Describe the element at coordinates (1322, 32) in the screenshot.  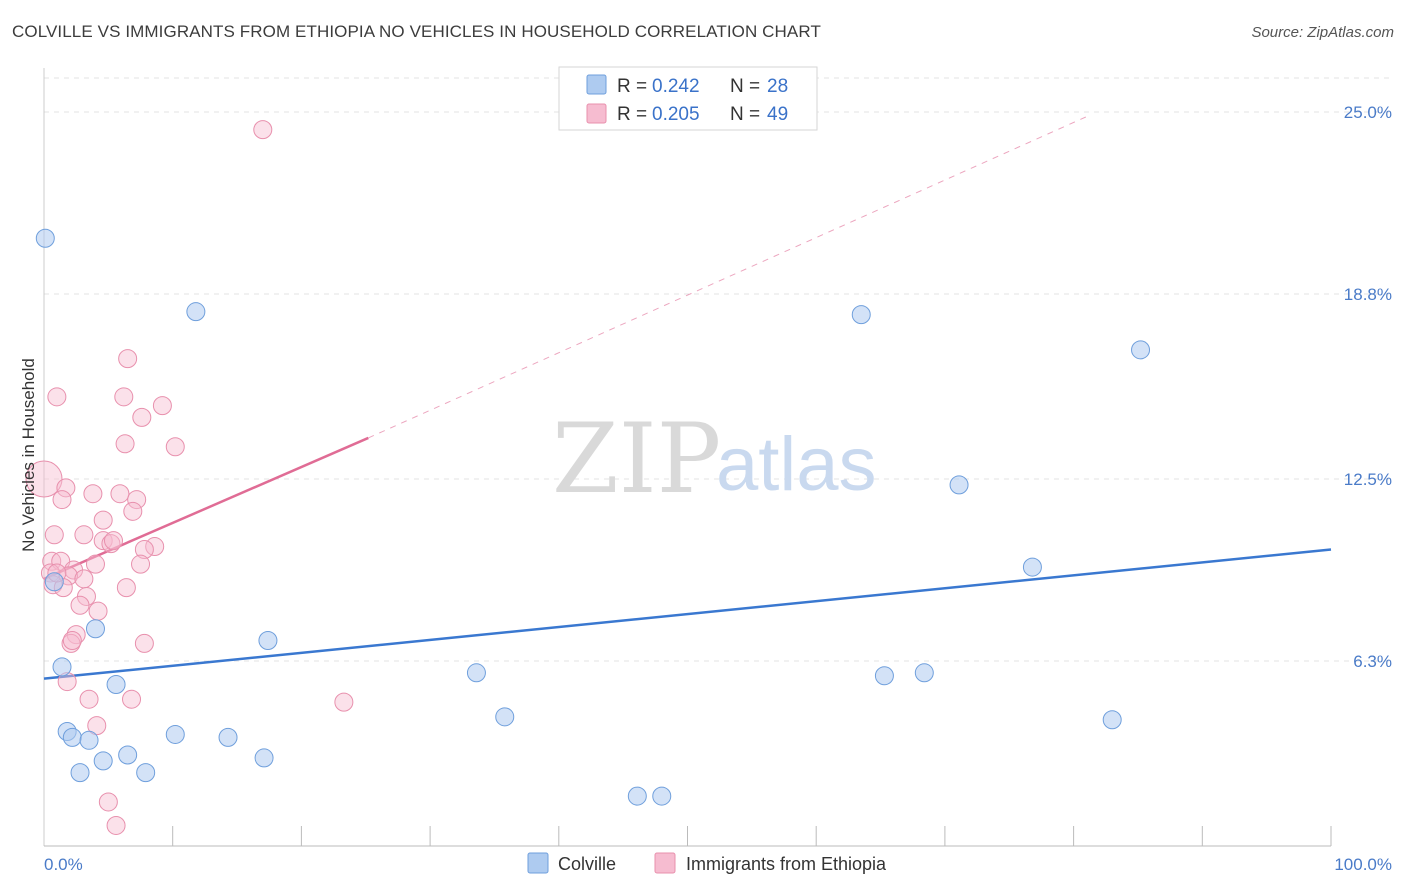
I see `source-credit: Source: ZipAtlas.com` at that location.